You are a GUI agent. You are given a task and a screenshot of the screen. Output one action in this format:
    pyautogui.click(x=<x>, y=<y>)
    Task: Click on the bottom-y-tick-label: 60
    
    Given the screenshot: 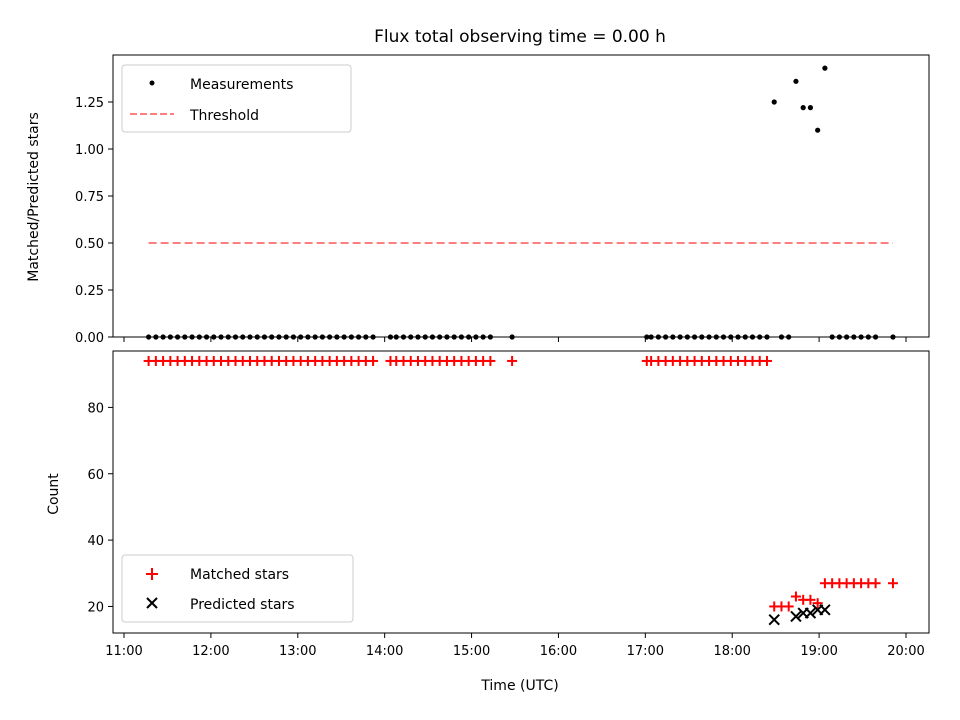 What is the action you would take?
    pyautogui.click(x=95, y=475)
    